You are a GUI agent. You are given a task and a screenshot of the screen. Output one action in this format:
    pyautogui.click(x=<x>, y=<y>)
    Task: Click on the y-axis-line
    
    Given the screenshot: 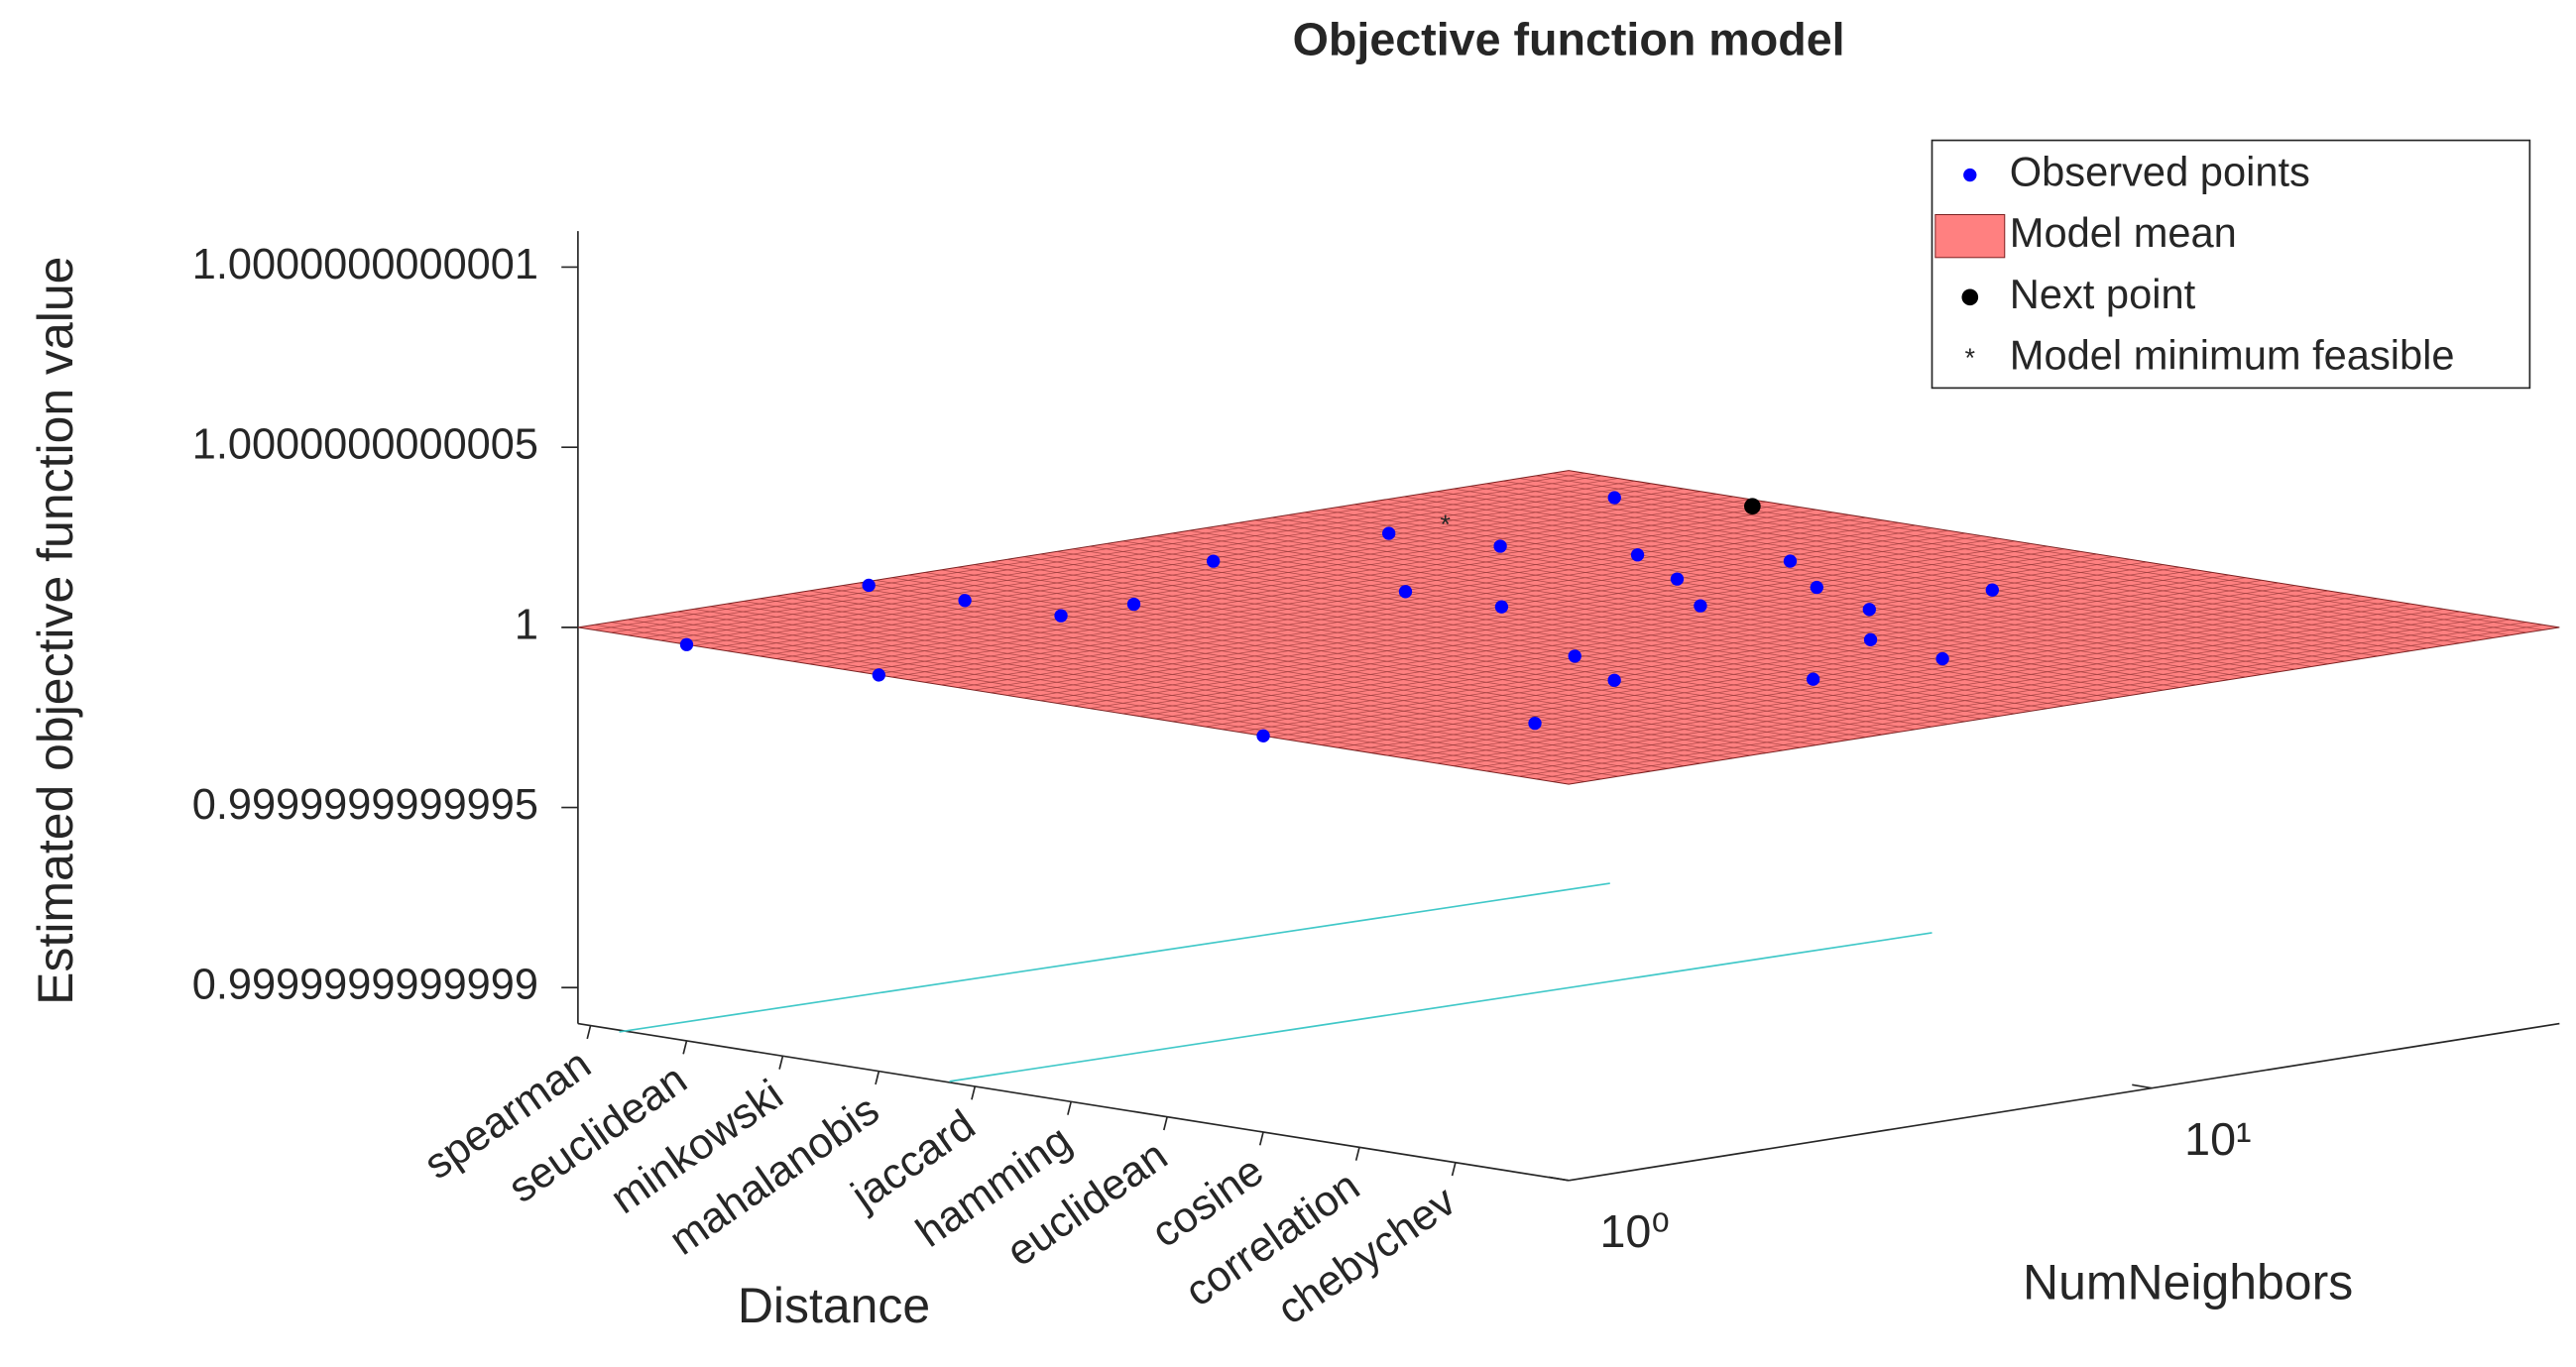 What is the action you would take?
    pyautogui.click(x=2064, y=1102)
    